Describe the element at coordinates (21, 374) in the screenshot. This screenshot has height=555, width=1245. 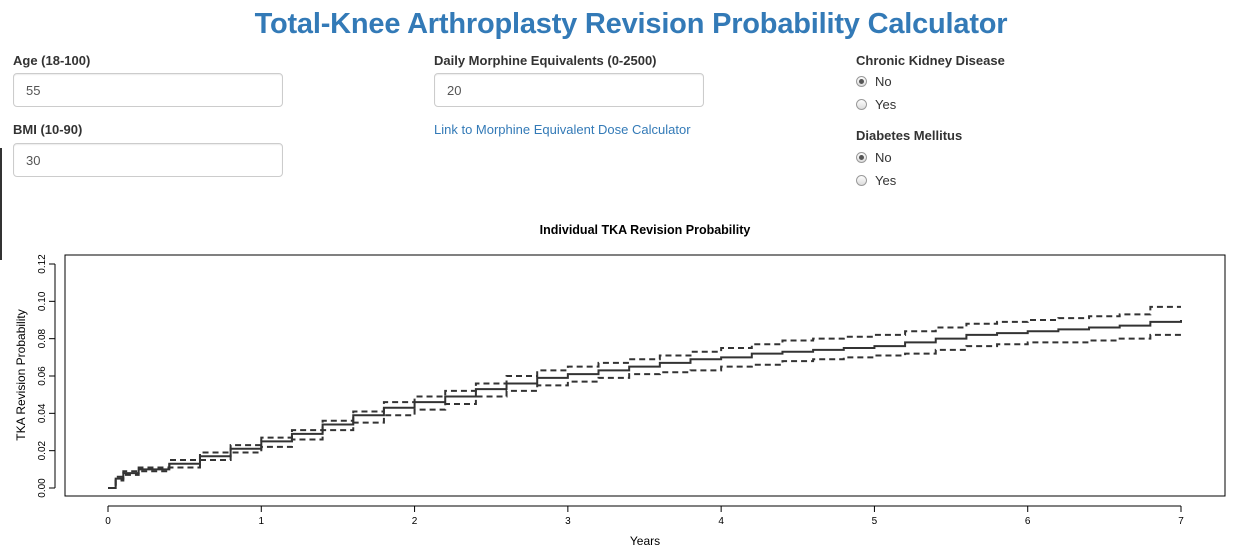
I see `y-axis-label: TKA Revision Probability` at that location.